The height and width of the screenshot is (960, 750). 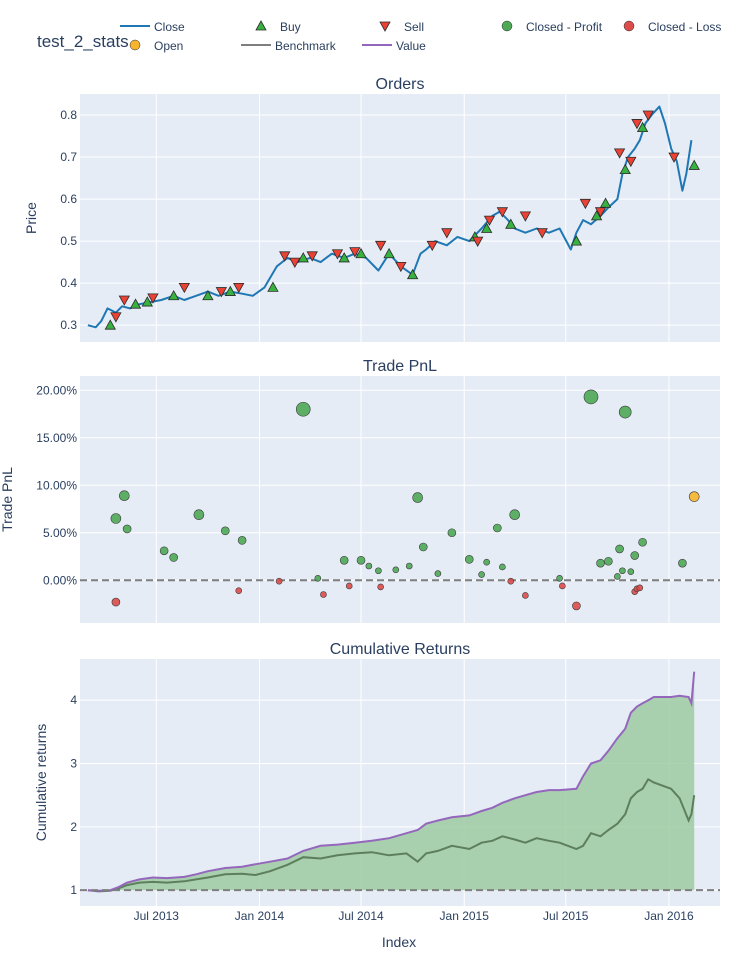 I want to click on legend-item-sell: Sell, so click(x=401, y=27).